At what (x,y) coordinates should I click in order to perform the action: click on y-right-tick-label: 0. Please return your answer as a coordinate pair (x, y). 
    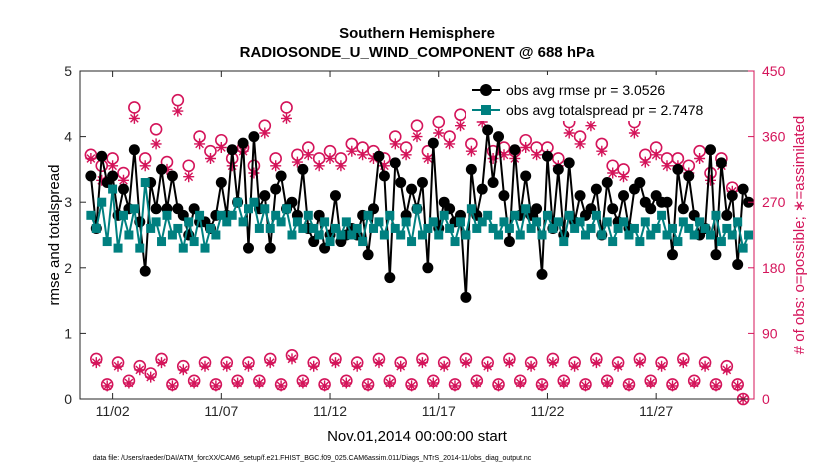
    Looking at the image, I should click on (766, 399).